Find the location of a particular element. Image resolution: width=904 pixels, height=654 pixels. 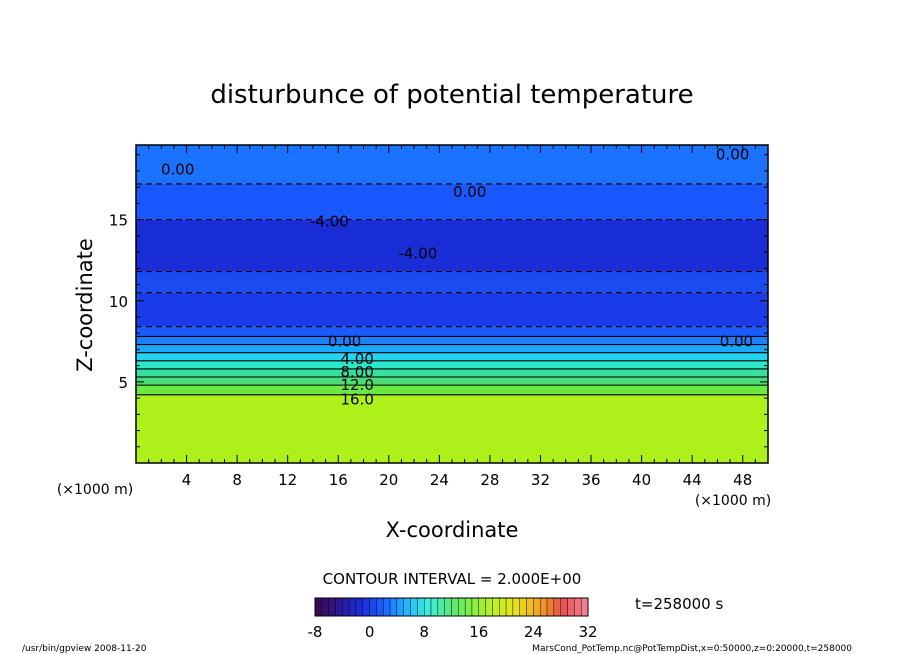

x-tick-label: 16 is located at coordinates (338, 480).